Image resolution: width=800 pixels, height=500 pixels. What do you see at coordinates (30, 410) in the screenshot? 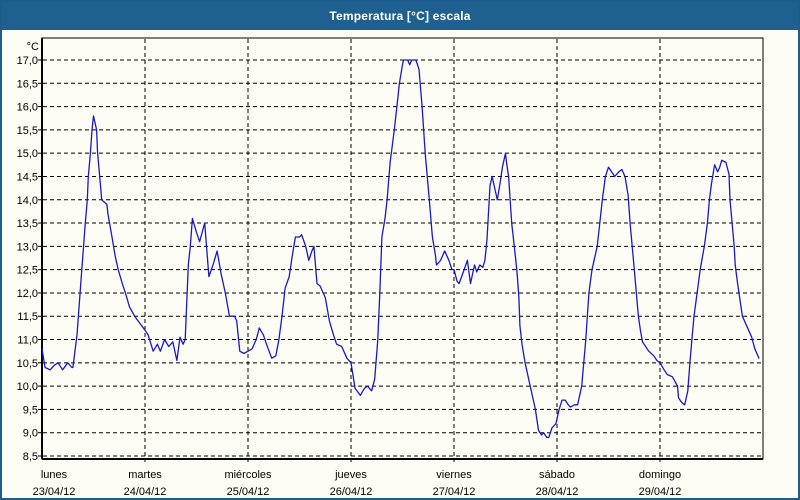
I see `y-tick-label: 9,5` at bounding box center [30, 410].